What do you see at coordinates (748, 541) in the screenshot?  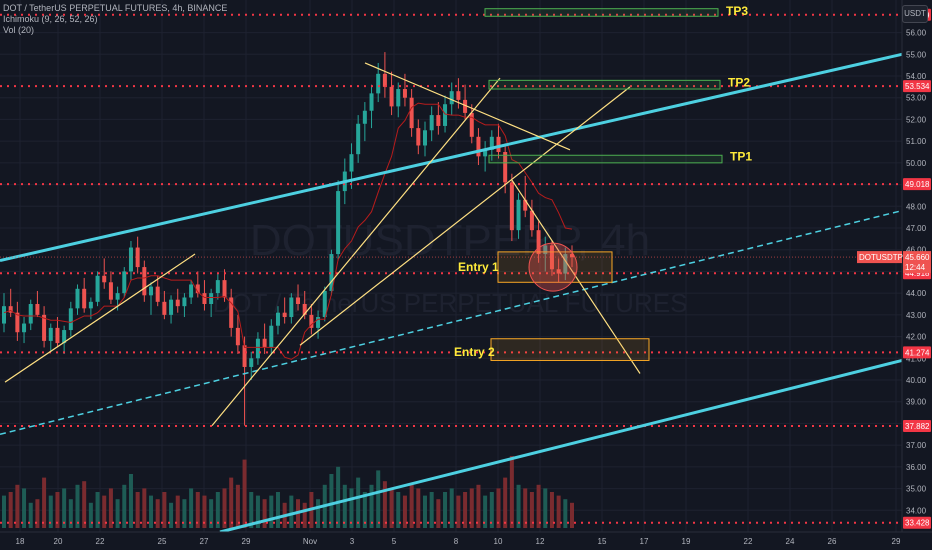 I see `x-tick-label: 22` at bounding box center [748, 541].